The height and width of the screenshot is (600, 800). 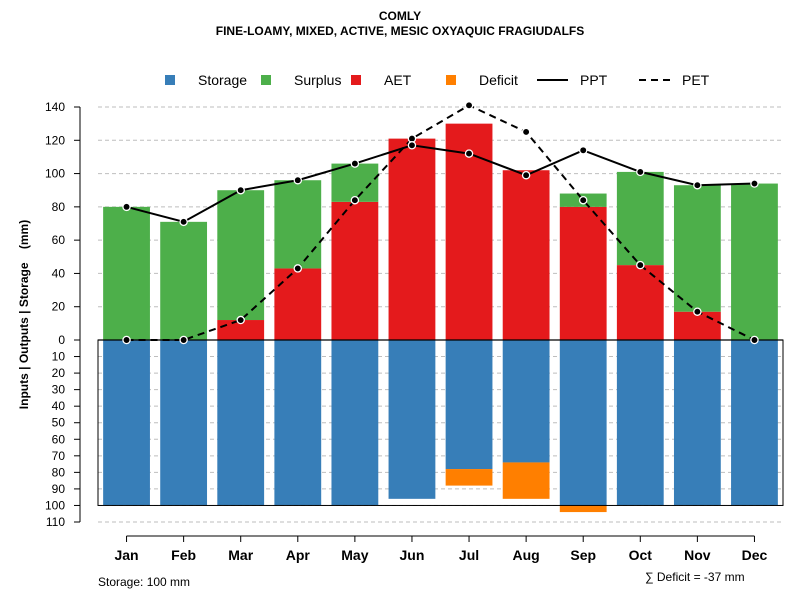 What do you see at coordinates (144, 582) in the screenshot?
I see `storage-note: Storage: 100 mm` at bounding box center [144, 582].